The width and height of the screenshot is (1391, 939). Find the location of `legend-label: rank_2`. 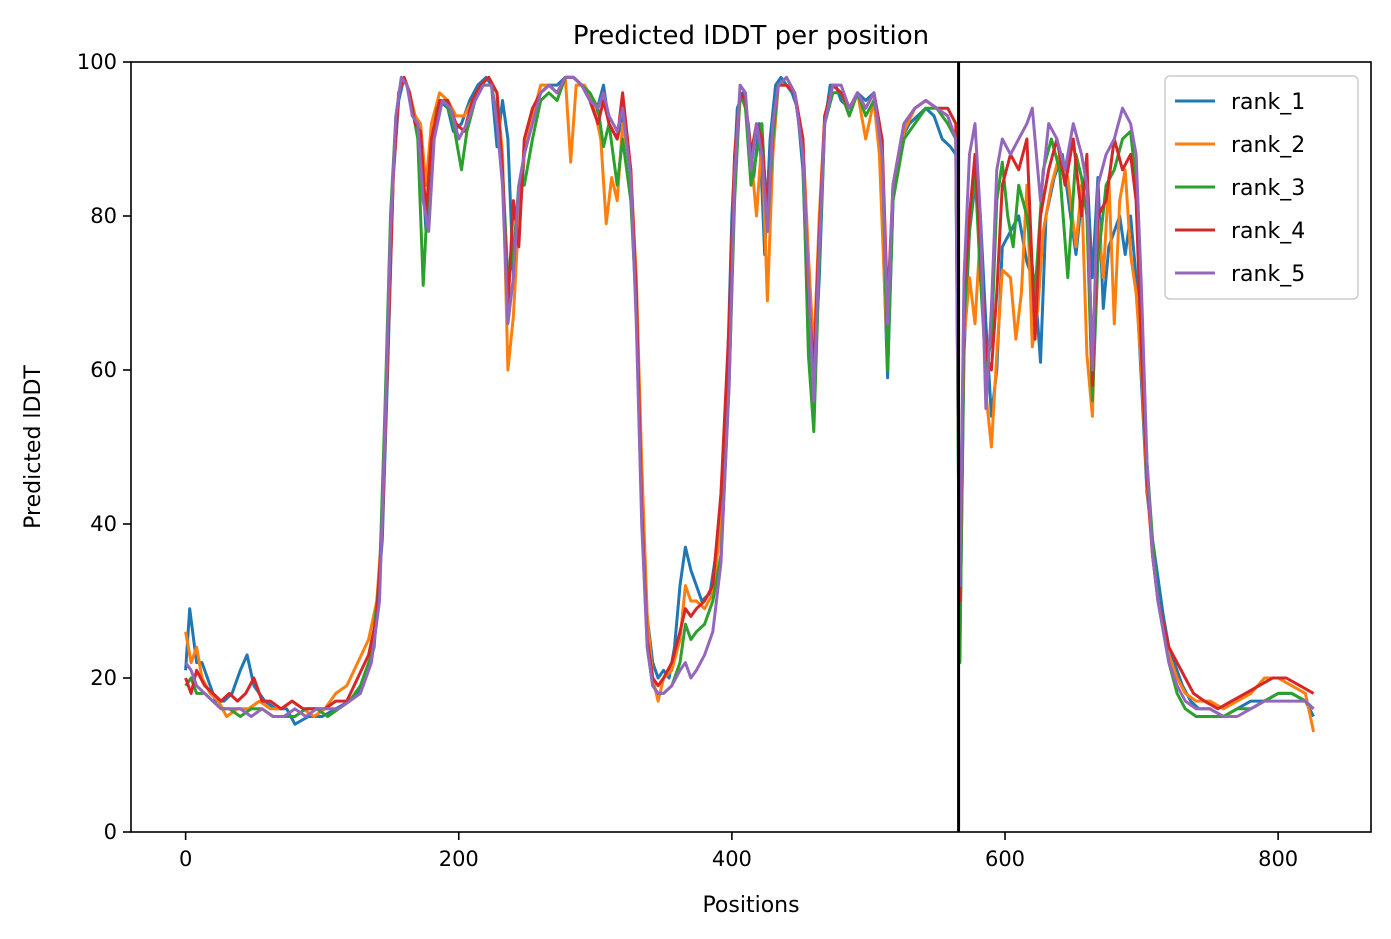

legend-label: rank_2 is located at coordinates (1268, 145).